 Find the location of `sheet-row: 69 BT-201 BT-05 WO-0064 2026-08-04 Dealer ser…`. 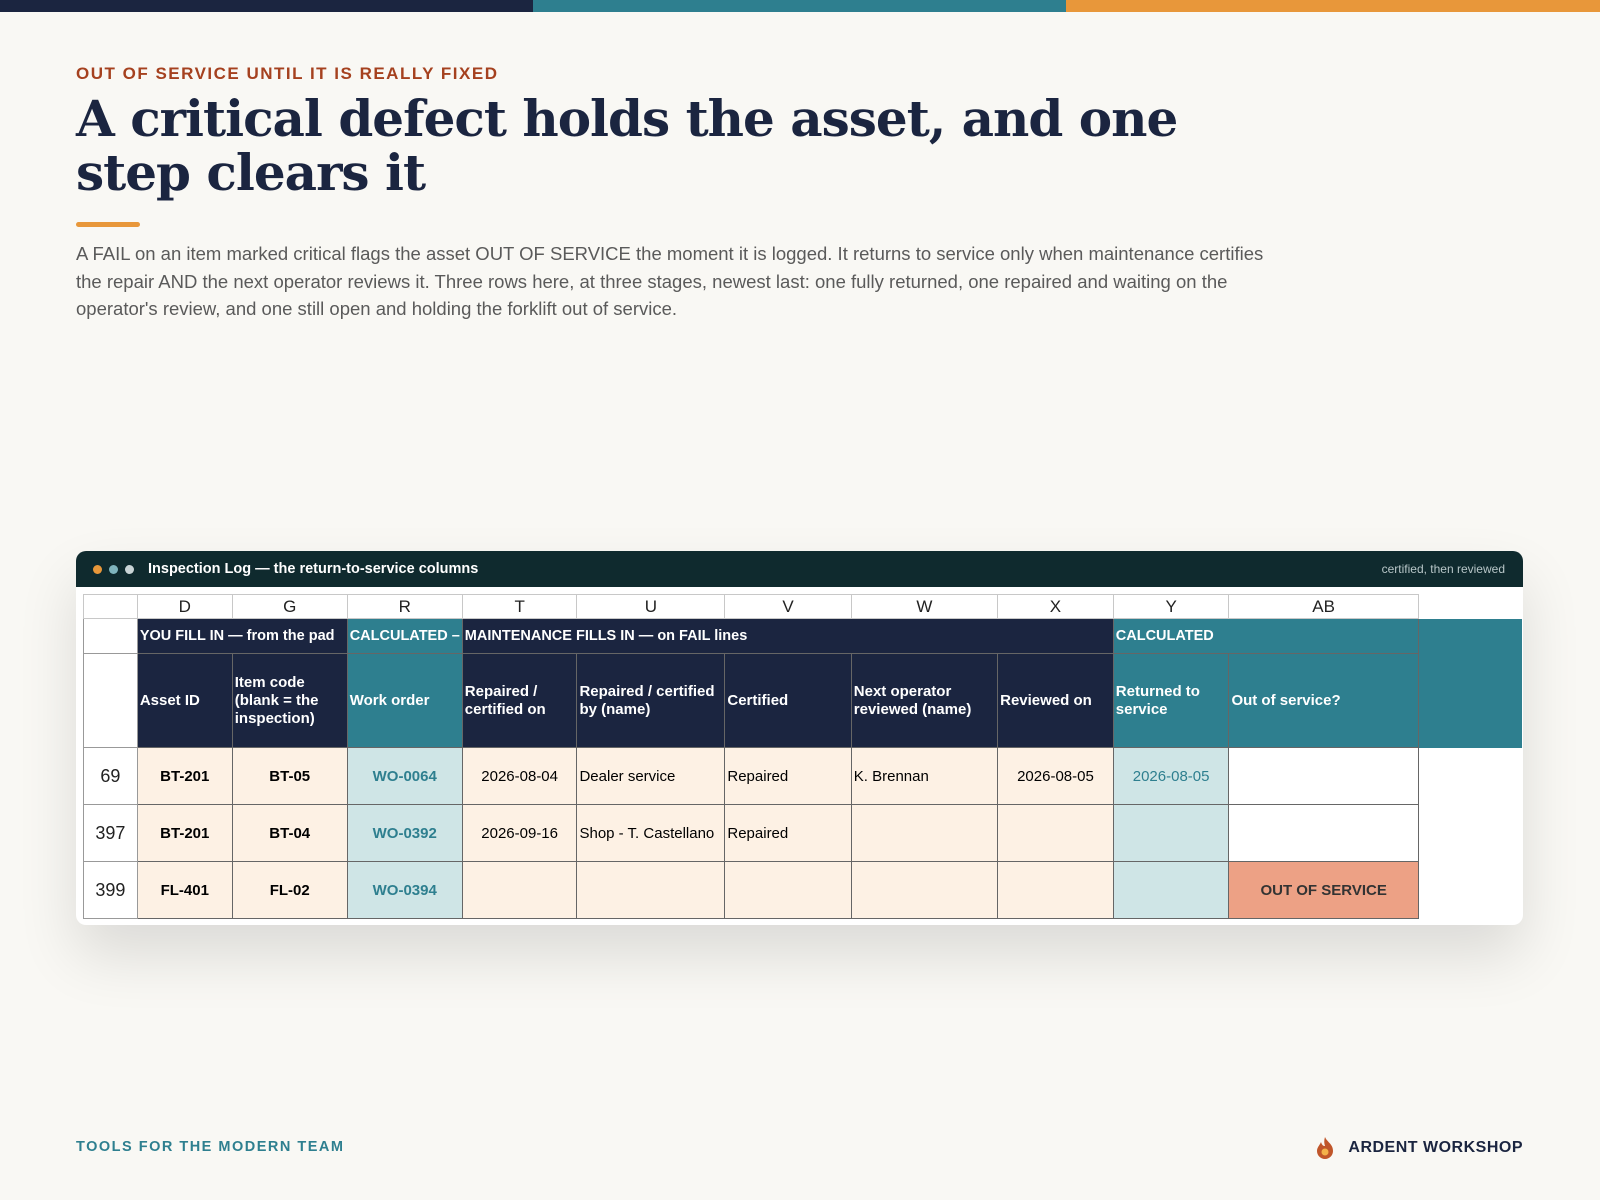

sheet-row: 69 BT-201 BT-05 WO-0064 2026-08-04 Dealer ser… is located at coordinates (803, 776).